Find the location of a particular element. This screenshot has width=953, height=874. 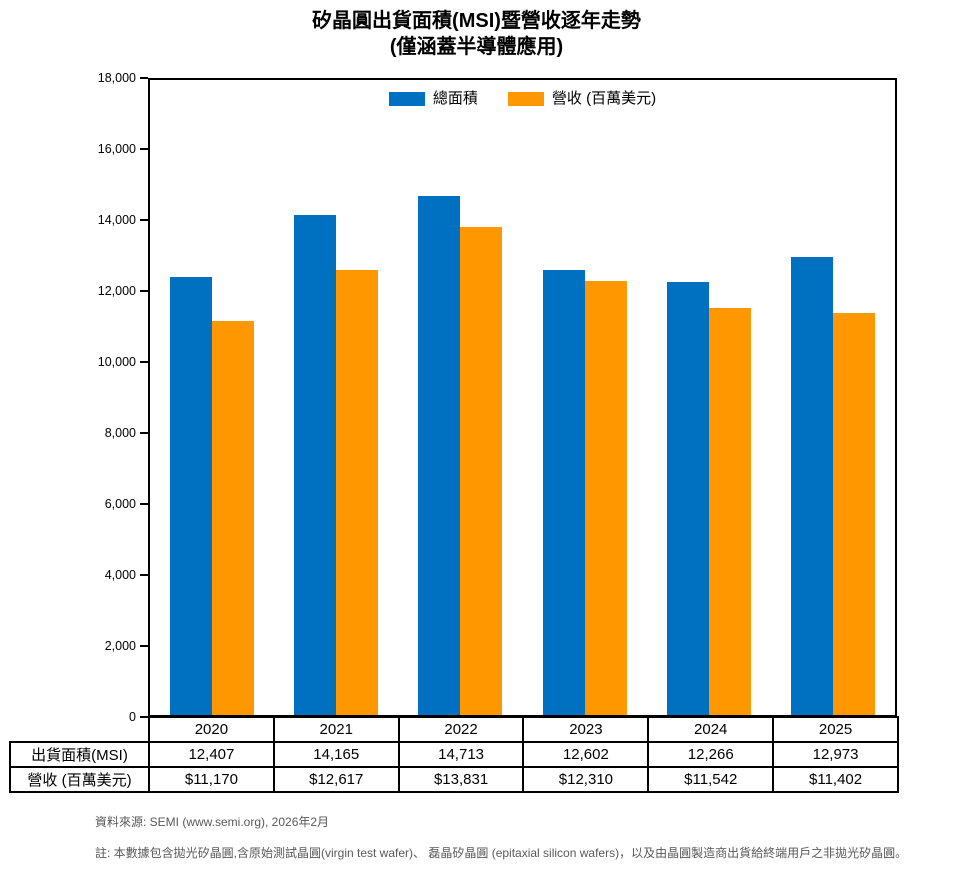

bar-area-2020 is located at coordinates (191, 496).